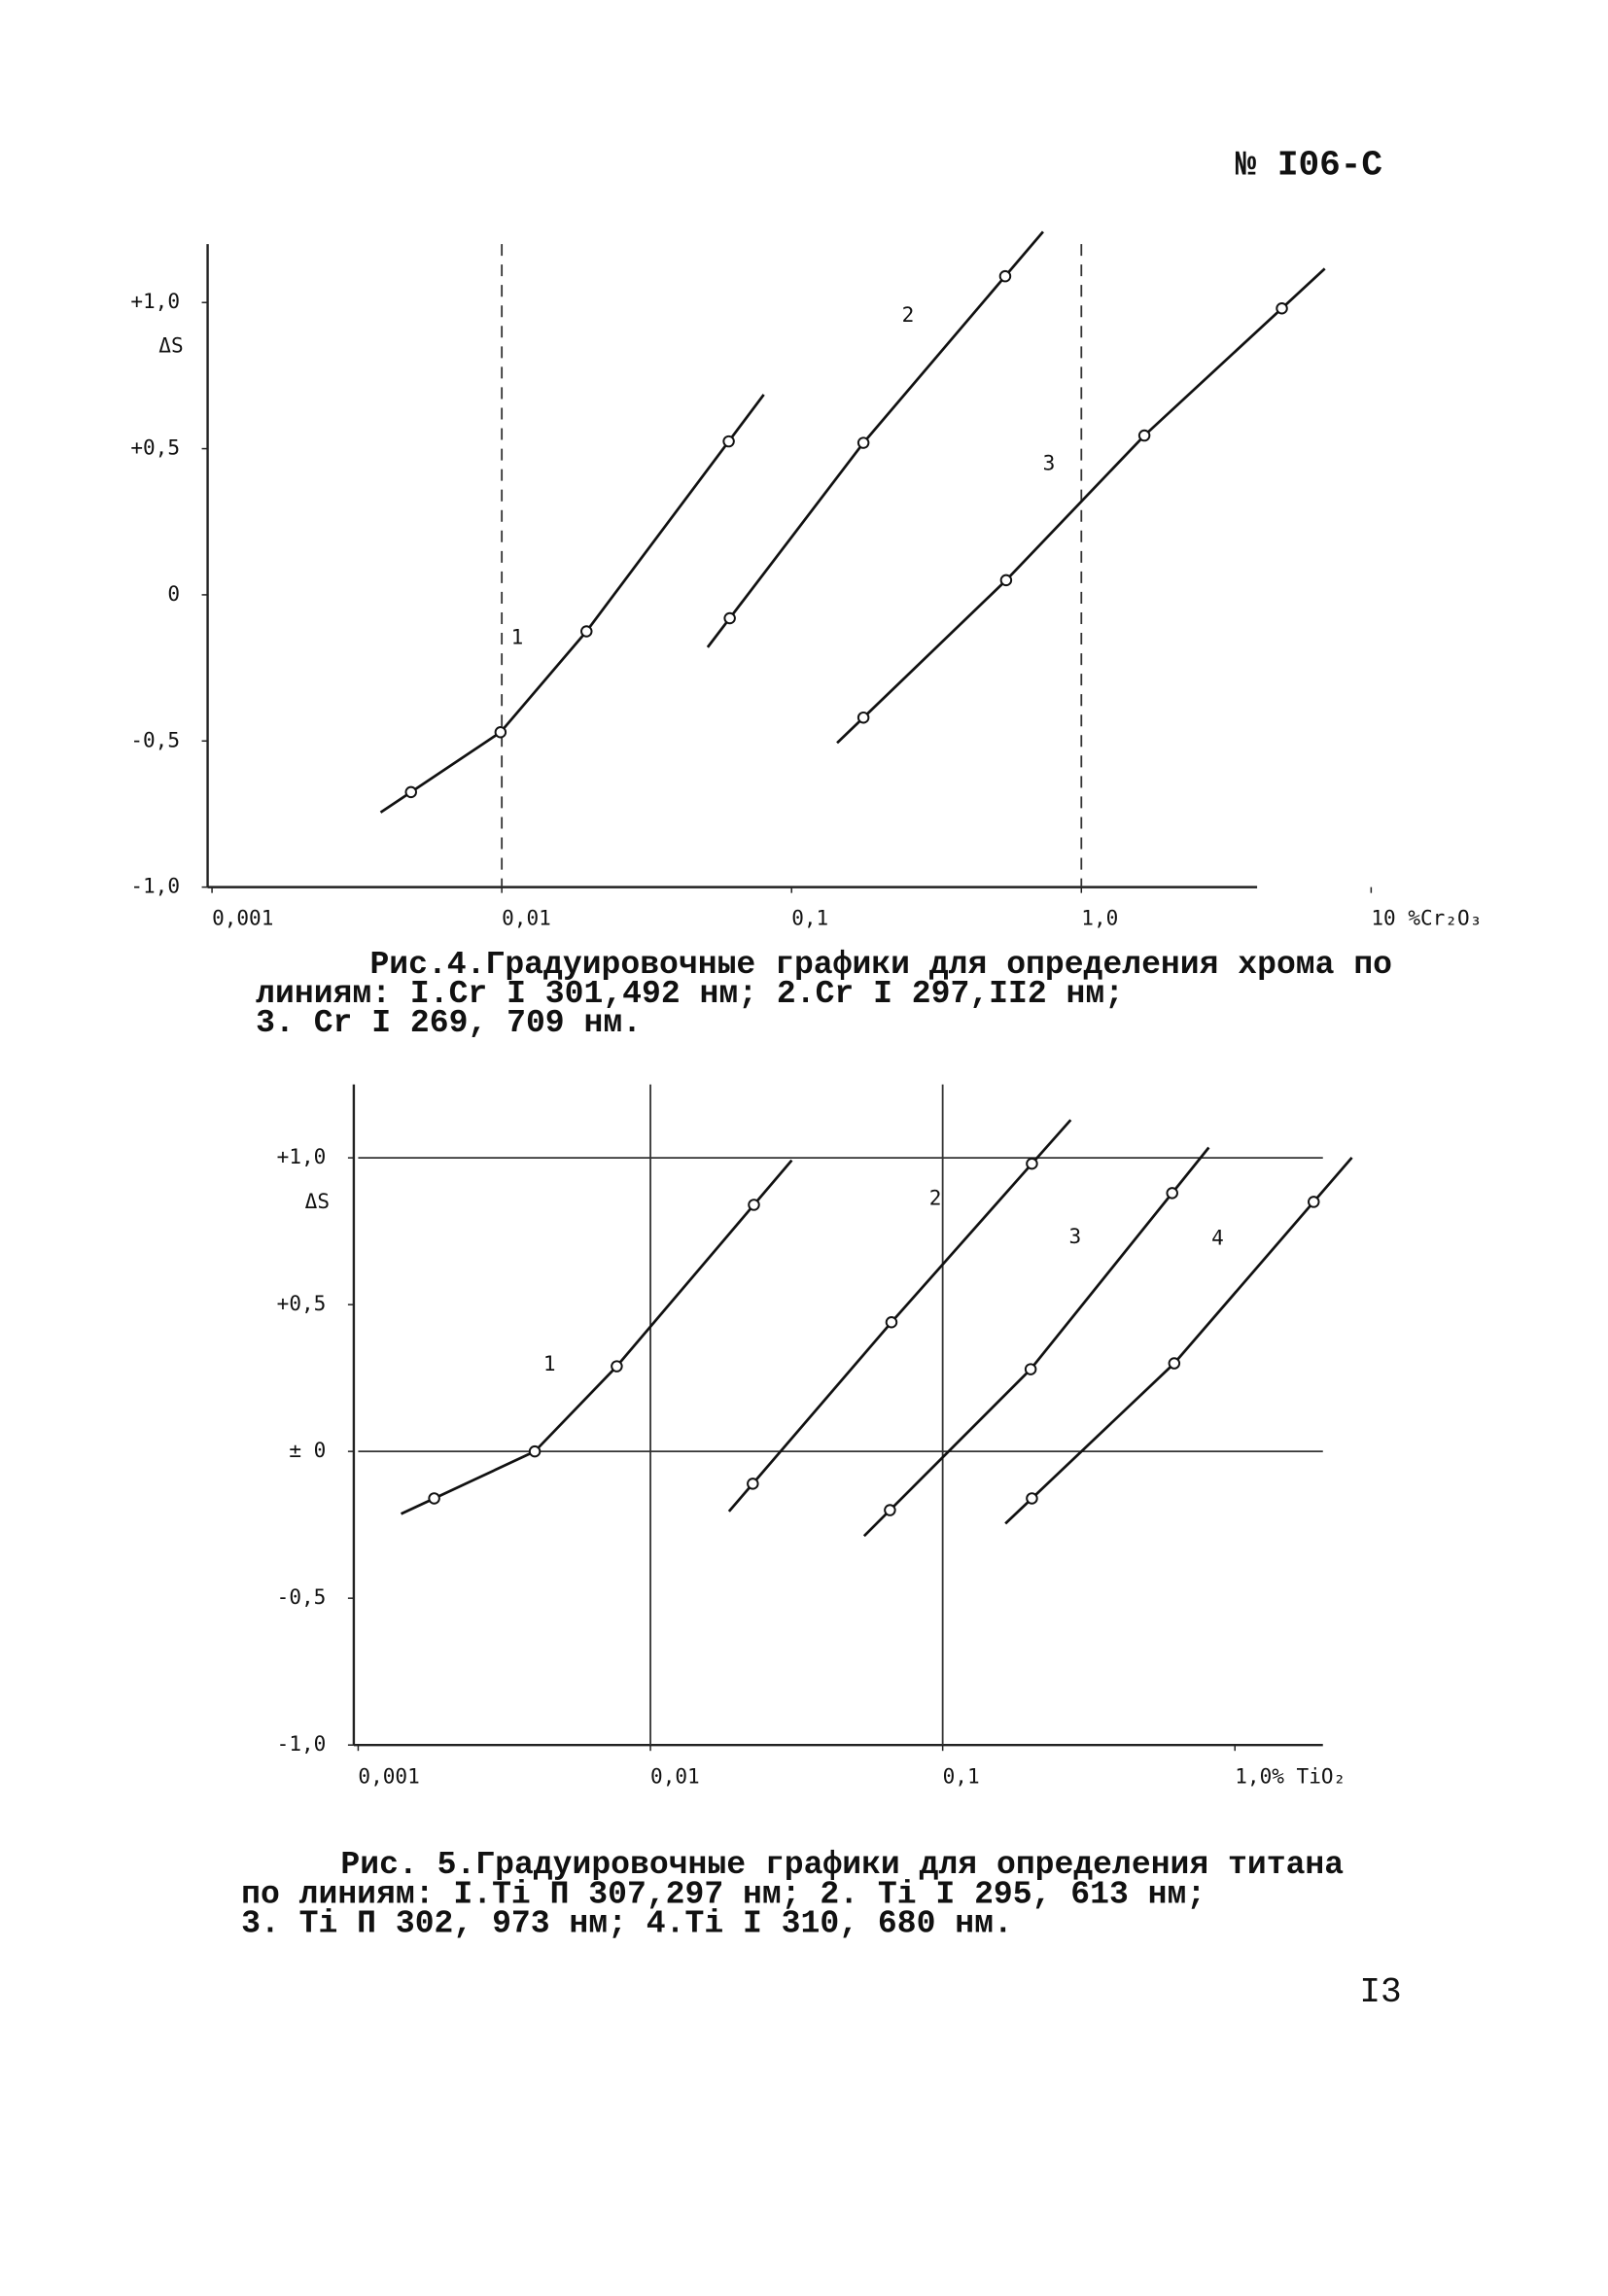  What do you see at coordinates (1217, 1237) in the screenshot?
I see `series-label: 4` at bounding box center [1217, 1237].